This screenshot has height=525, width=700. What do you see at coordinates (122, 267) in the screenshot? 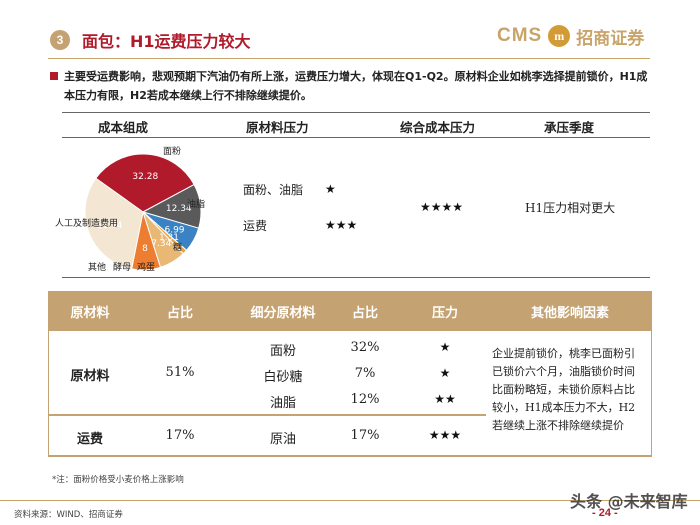
I see `pie-label-yeast: 酵母` at bounding box center [122, 267].